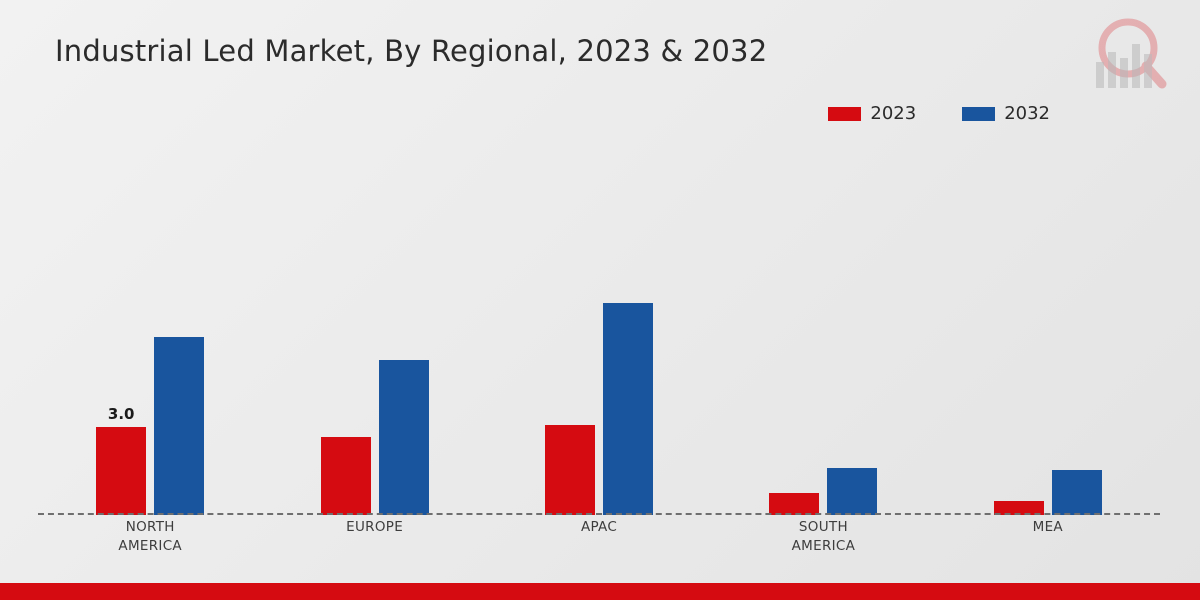 The width and height of the screenshot is (1200, 600). I want to click on footer-accent-bar, so click(600, 591).